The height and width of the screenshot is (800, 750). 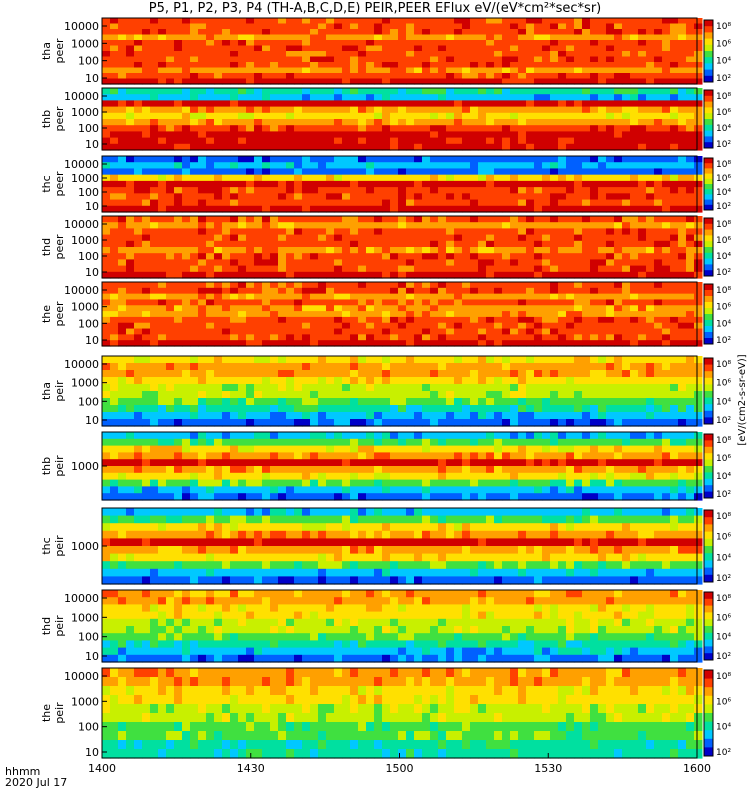 What do you see at coordinates (59, 51) in the screenshot?
I see `panel-label-product: peer` at bounding box center [59, 51].